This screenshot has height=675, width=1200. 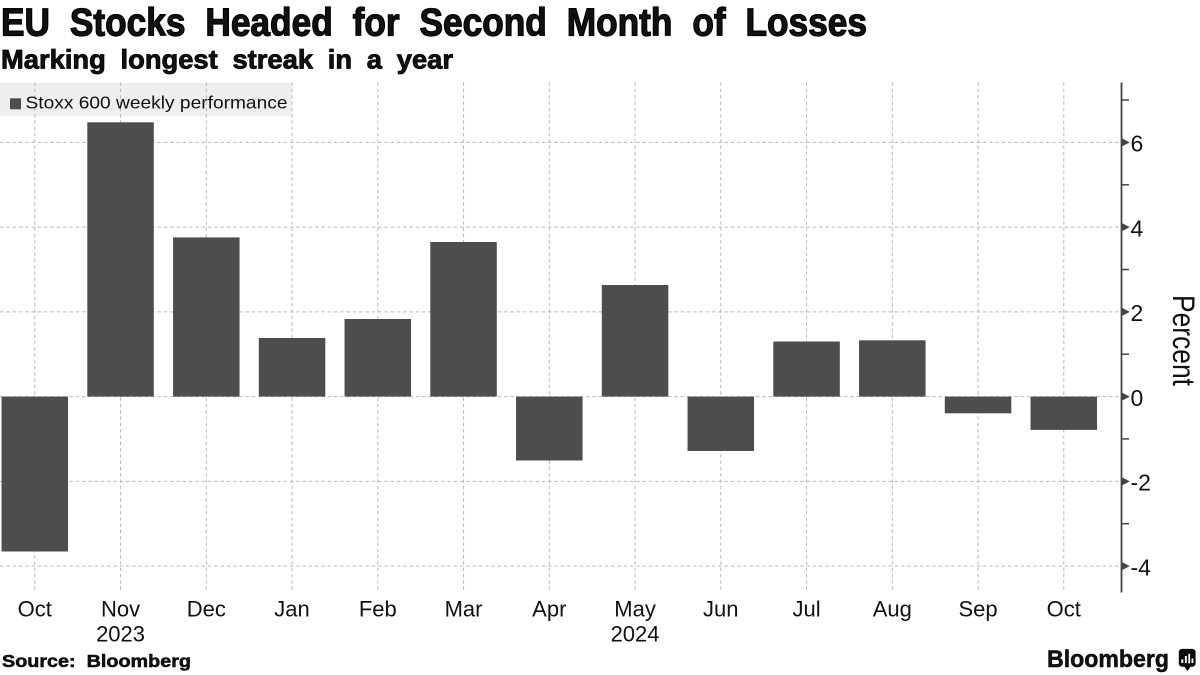 What do you see at coordinates (549, 609) in the screenshot?
I see `svg-text: Apr` at bounding box center [549, 609].